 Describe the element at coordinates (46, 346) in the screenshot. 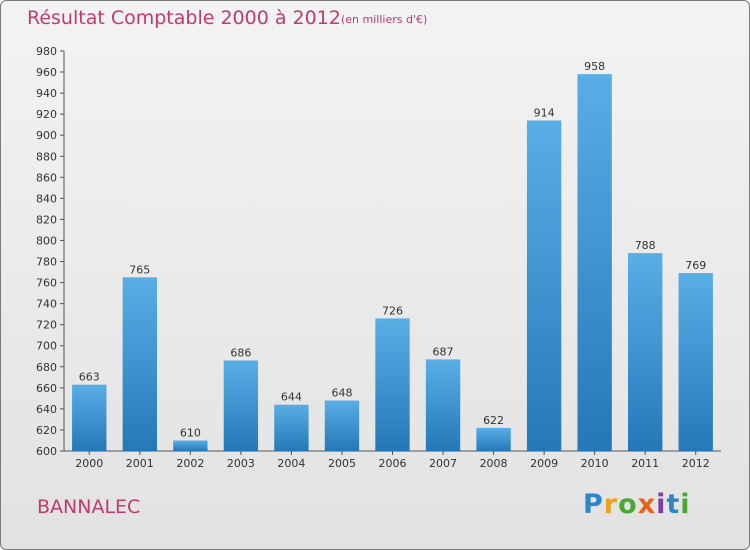

I see `y-tick-label: 700` at that location.